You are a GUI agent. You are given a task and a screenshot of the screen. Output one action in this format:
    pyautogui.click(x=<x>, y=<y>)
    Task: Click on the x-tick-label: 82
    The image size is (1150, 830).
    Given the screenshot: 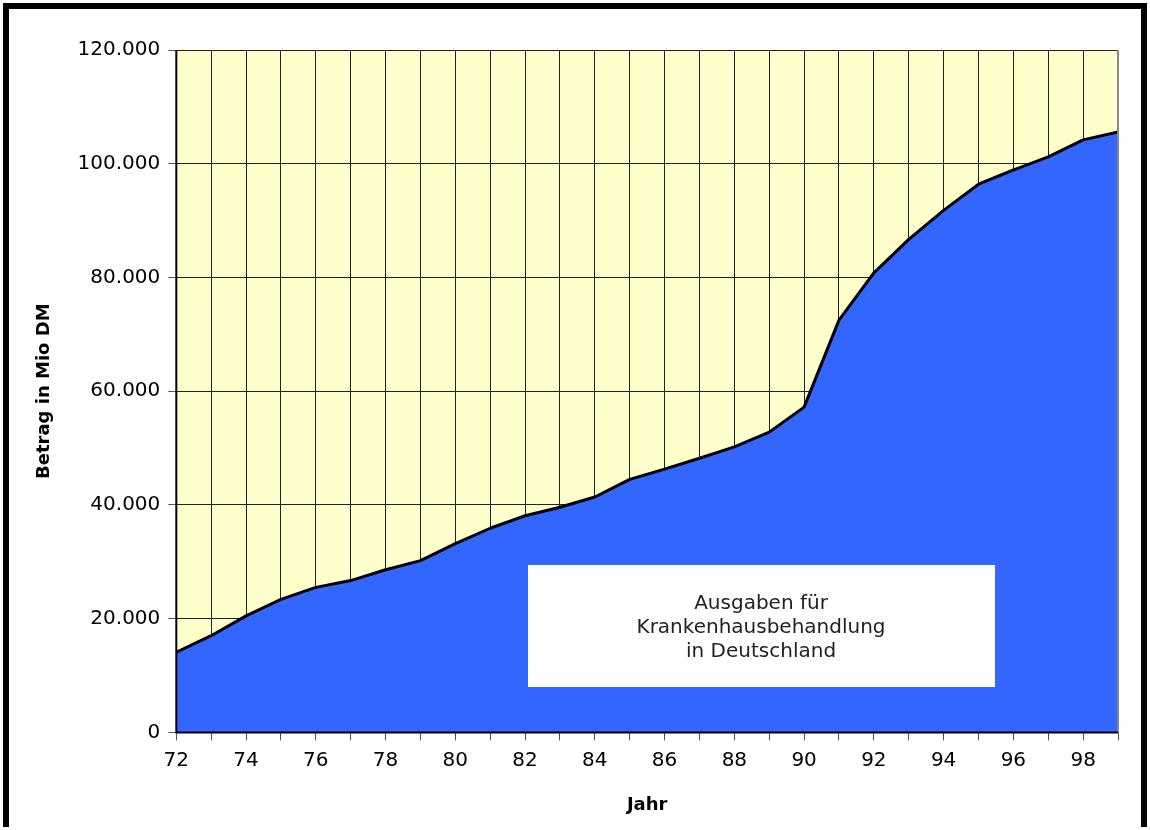 What is the action you would take?
    pyautogui.click(x=525, y=758)
    